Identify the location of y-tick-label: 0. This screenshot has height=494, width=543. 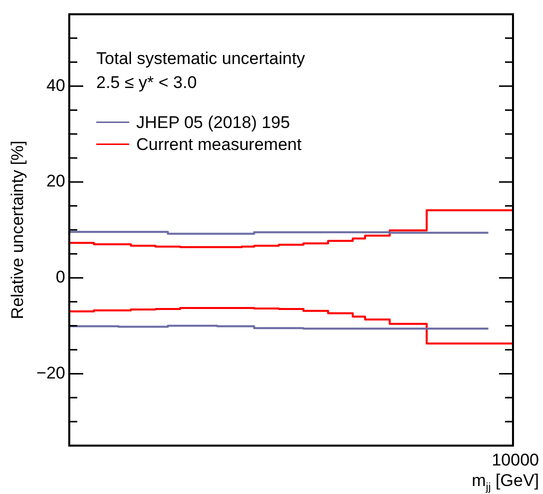
(61, 277).